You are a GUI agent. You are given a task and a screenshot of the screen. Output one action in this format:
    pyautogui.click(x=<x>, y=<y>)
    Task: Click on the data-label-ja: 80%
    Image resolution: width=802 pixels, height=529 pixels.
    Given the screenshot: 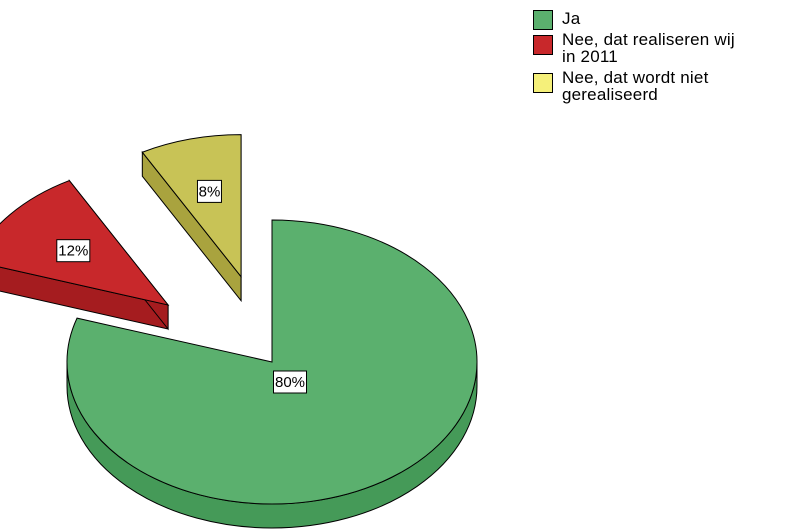 What is the action you would take?
    pyautogui.click(x=290, y=382)
    